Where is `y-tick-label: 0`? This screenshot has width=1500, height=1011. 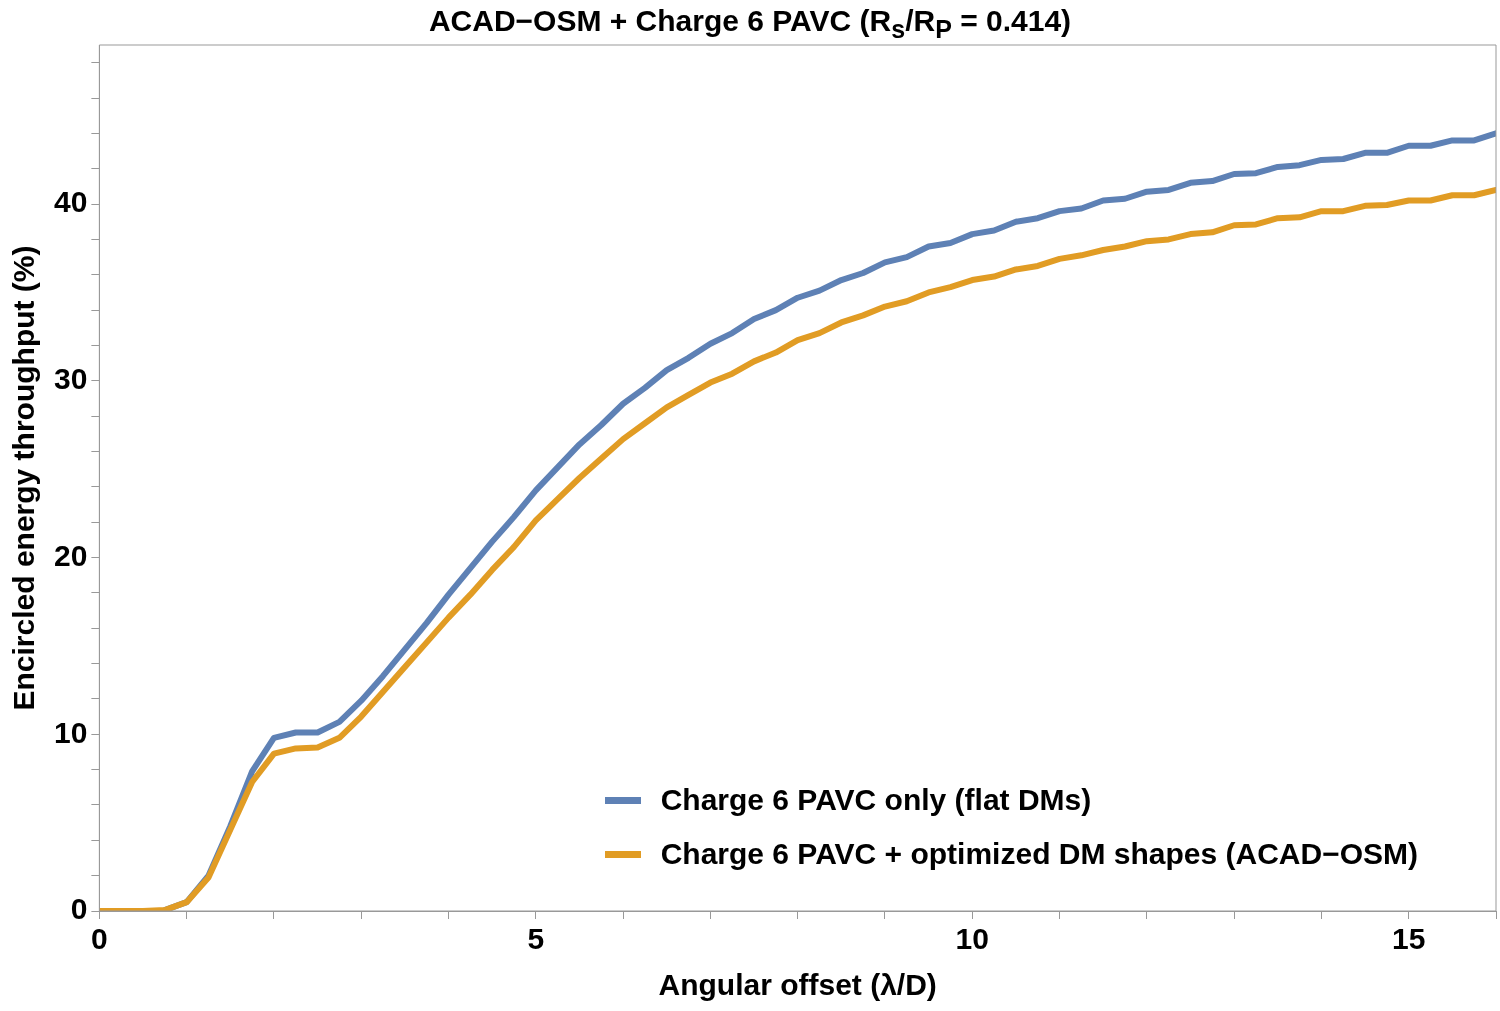 y-tick-label: 0 is located at coordinates (79, 909).